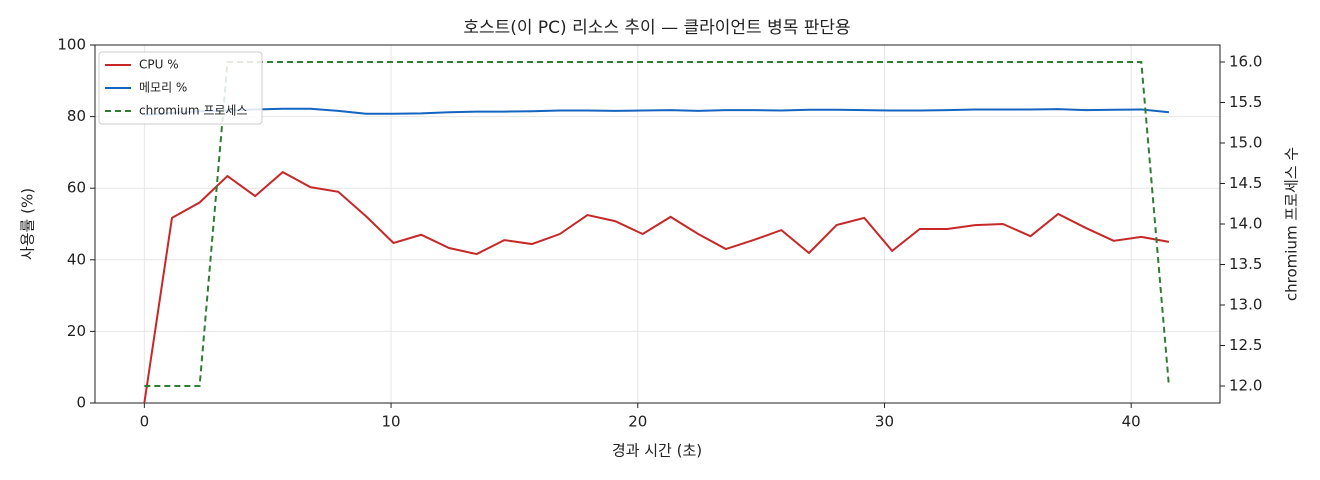  What do you see at coordinates (1245, 264) in the screenshot?
I see `y2-tick-label: 13.5` at bounding box center [1245, 264].